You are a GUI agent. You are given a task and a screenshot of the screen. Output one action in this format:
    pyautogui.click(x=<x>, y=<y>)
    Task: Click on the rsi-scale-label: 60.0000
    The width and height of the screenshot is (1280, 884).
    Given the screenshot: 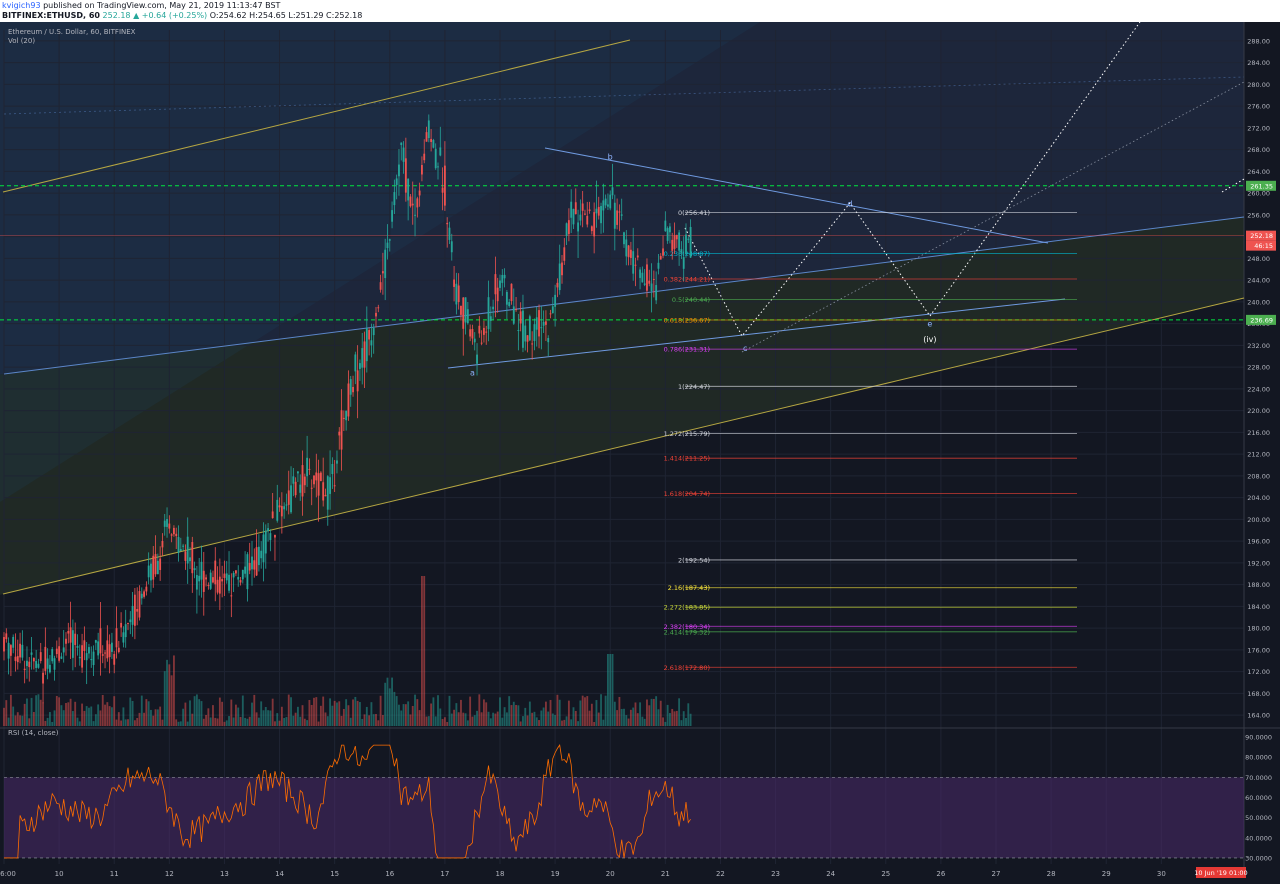 What is the action you would take?
    pyautogui.click(x=1258, y=798)
    